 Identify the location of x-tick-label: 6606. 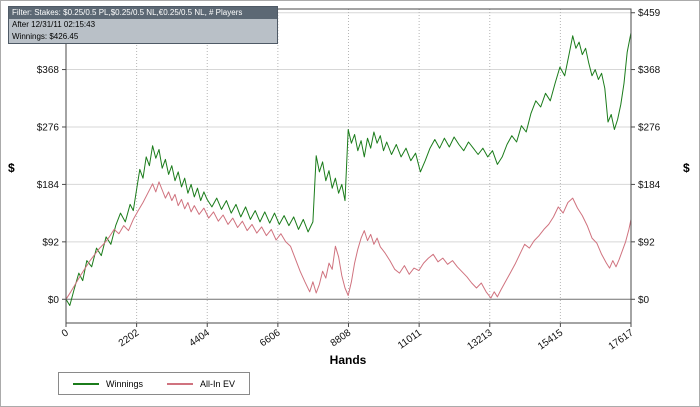
(270, 338).